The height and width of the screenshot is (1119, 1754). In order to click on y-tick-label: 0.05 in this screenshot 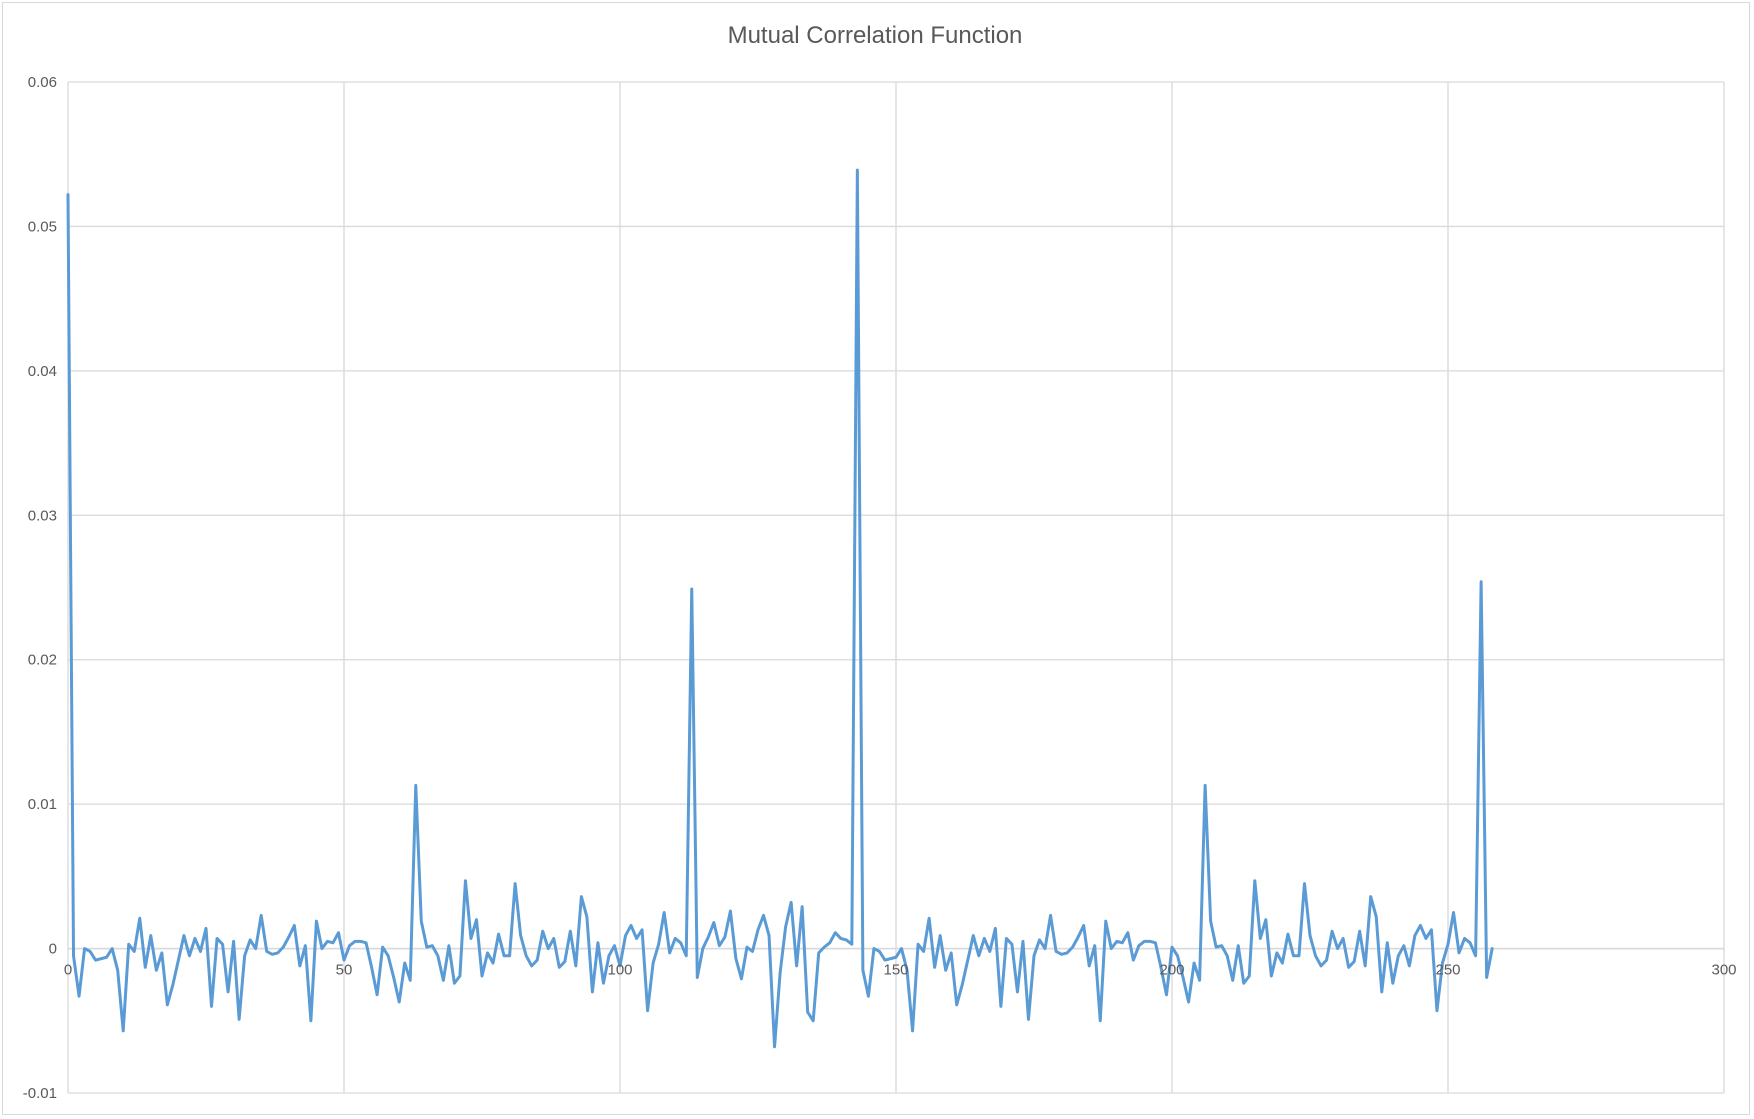, I will do `click(42, 226)`.